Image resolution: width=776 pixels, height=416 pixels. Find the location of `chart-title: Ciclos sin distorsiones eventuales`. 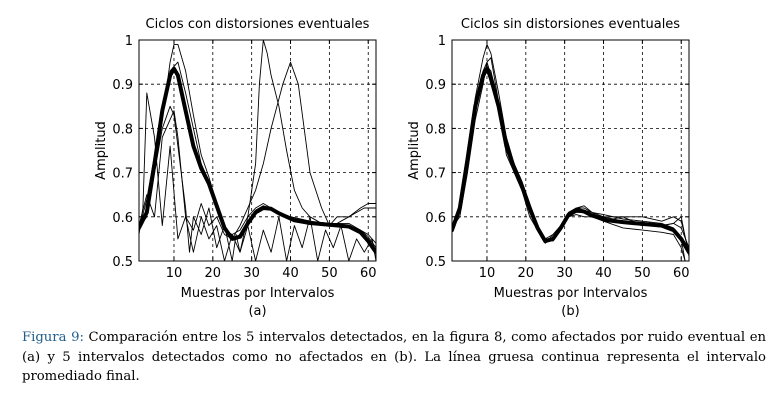

chart-title: Ciclos sin distorsiones eventuales is located at coordinates (570, 24).